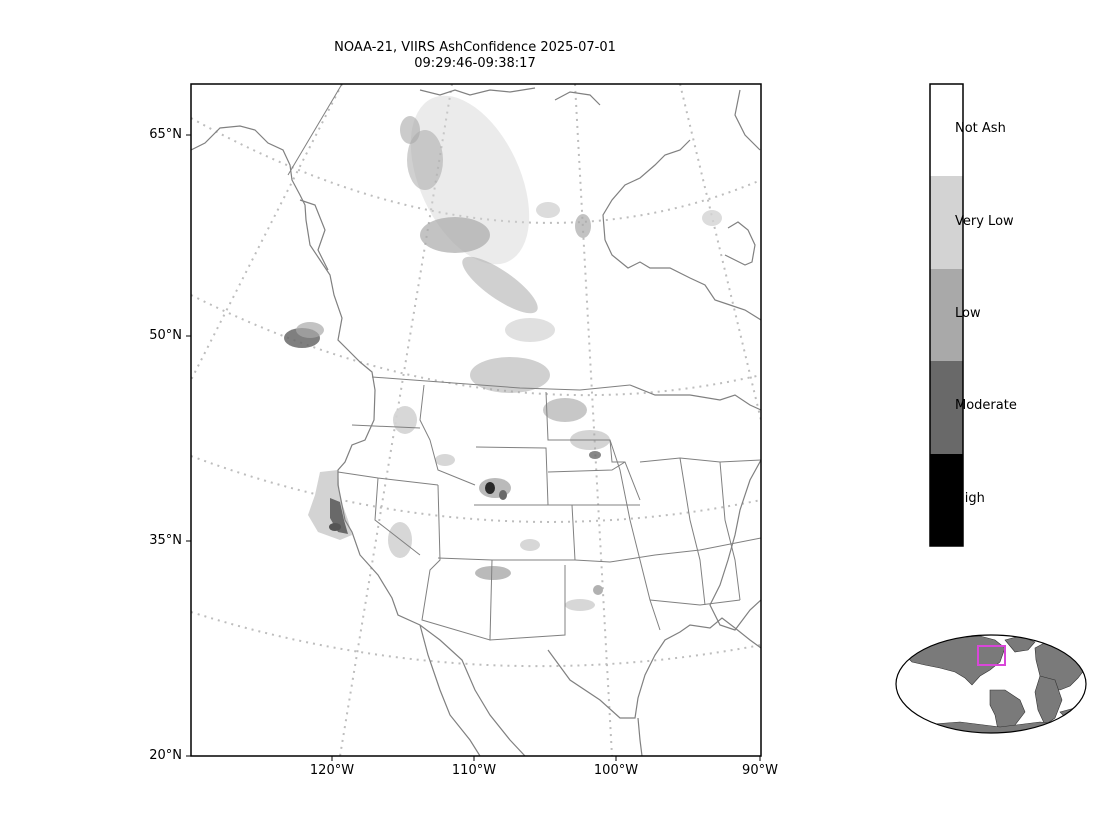 The width and height of the screenshot is (1120, 840). Describe the element at coordinates (968, 313) in the screenshot. I see `colorbar-label-low: Low` at that location.